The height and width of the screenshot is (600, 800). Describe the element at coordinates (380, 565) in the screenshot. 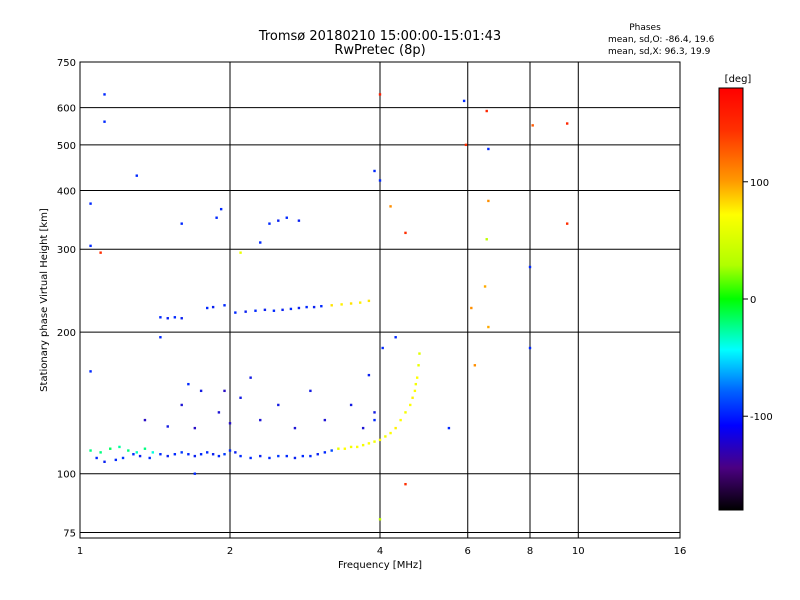

I see `x-axis-label: Frequency [MHz]` at that location.